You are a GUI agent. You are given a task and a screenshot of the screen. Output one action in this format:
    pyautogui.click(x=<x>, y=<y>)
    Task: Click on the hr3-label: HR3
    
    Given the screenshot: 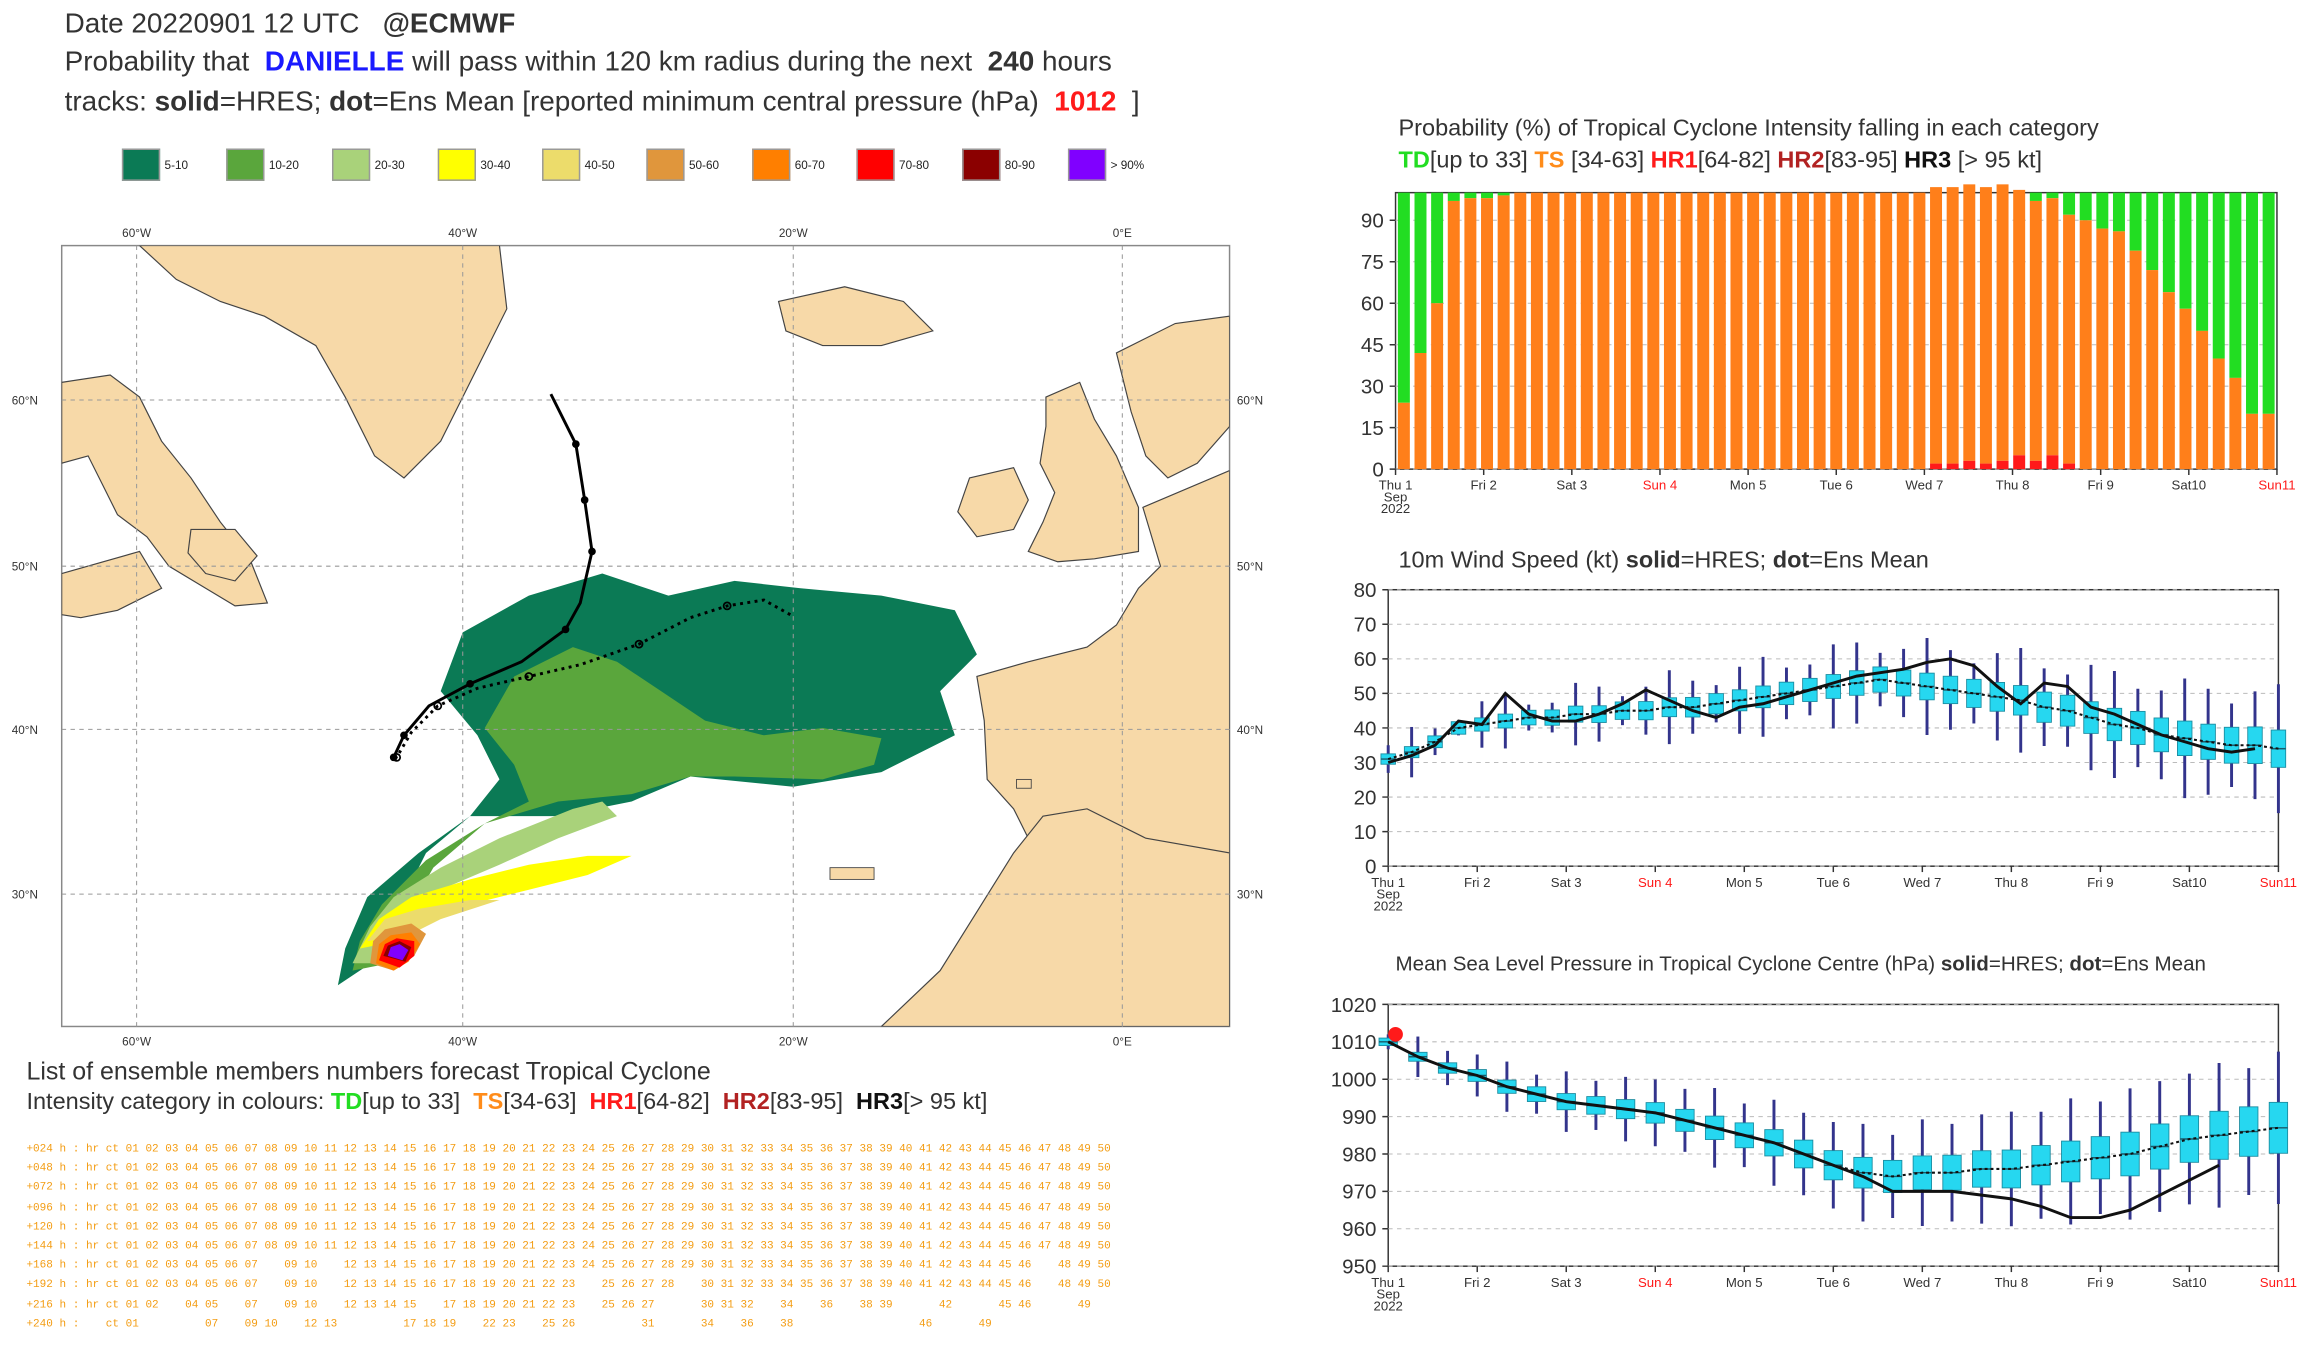 What is the action you would take?
    pyautogui.click(x=1928, y=161)
    